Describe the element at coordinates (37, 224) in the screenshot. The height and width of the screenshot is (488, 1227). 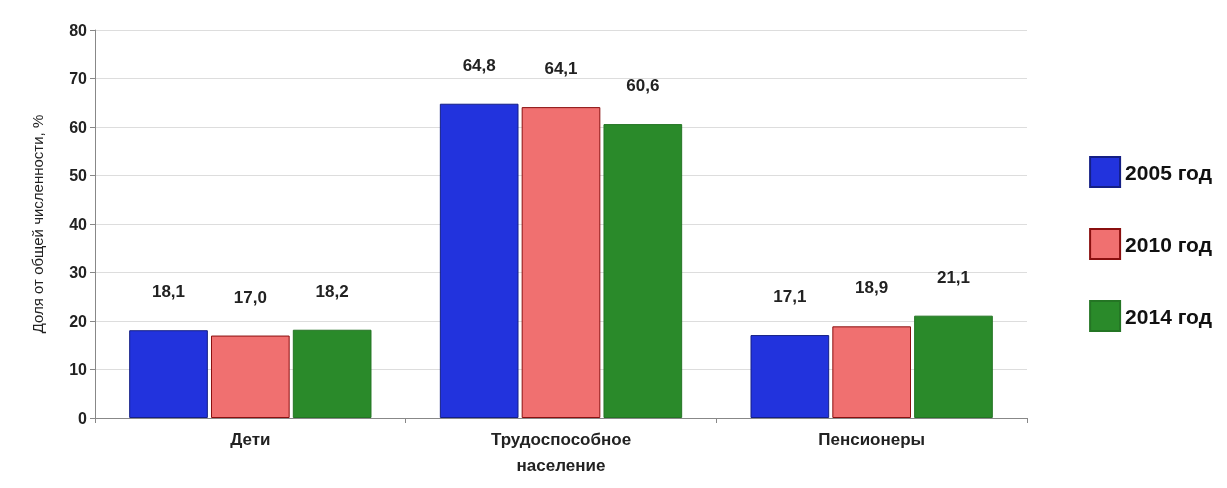
I see `y-axis-title: Доля от общей численности, %` at that location.